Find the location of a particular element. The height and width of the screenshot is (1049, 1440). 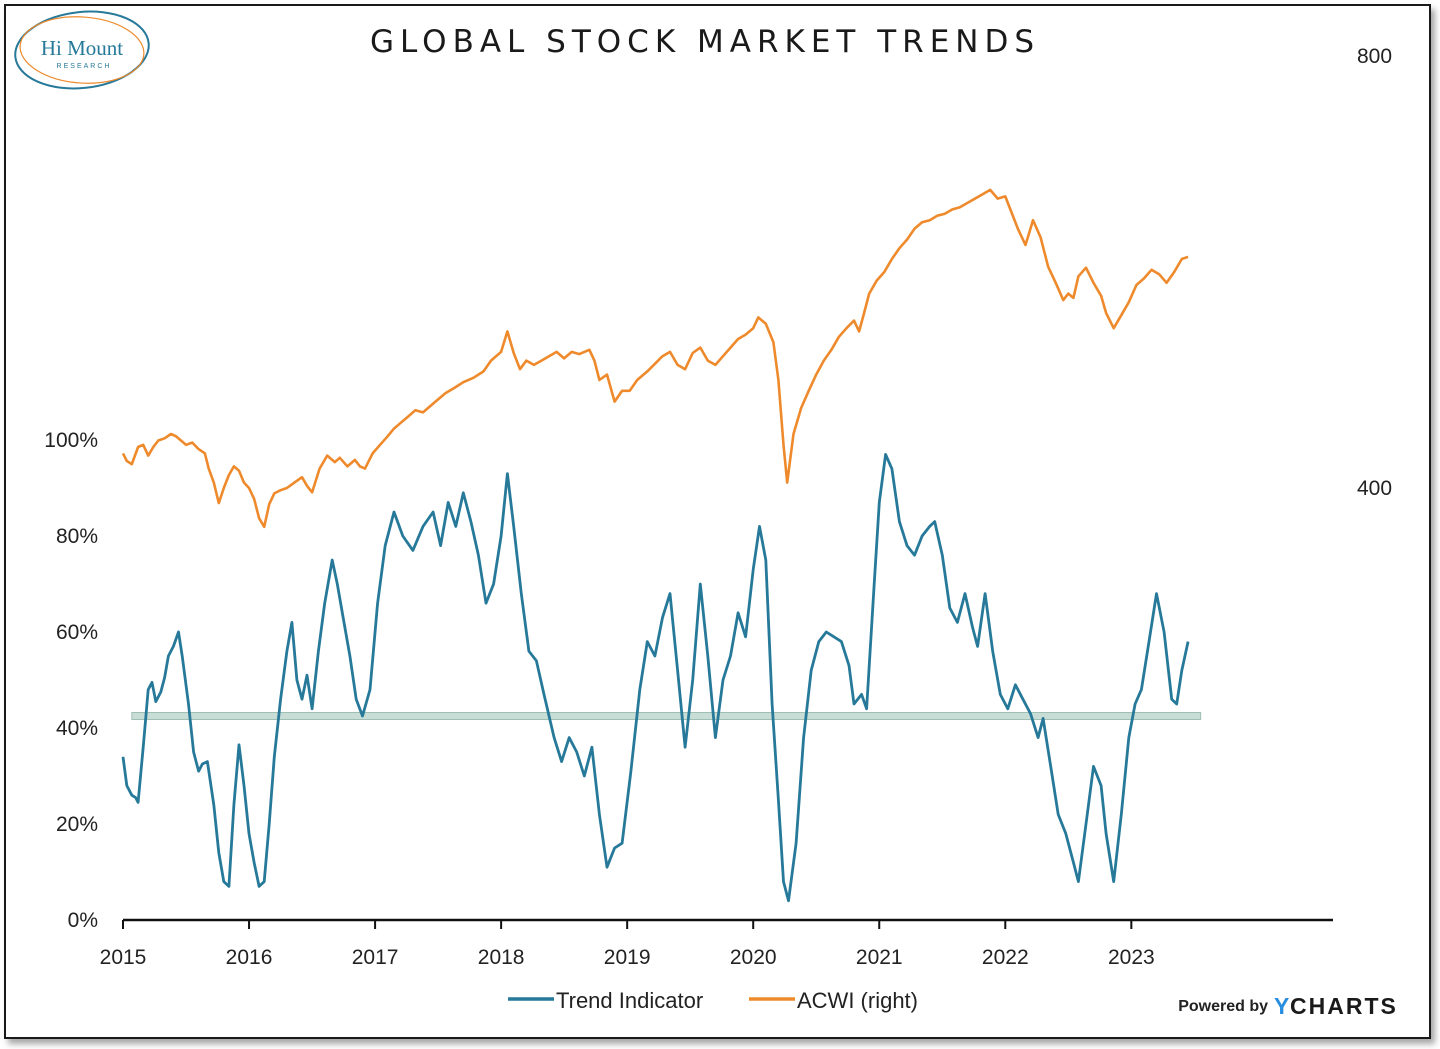

left-tick-label: 20% is located at coordinates (77, 824).